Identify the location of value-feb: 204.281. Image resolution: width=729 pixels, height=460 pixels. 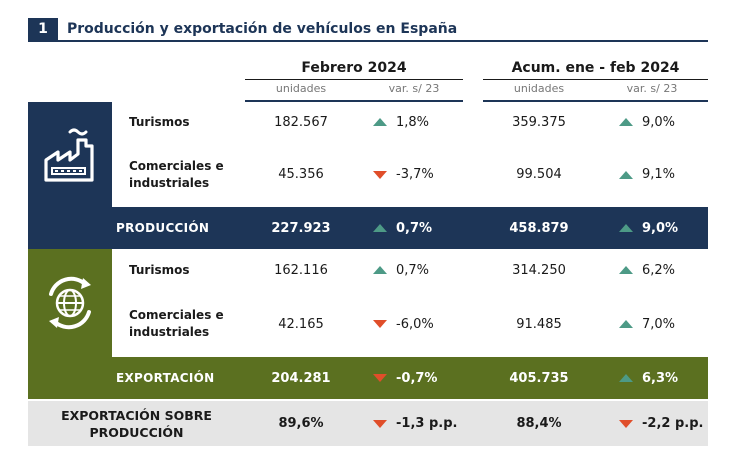
(301, 378).